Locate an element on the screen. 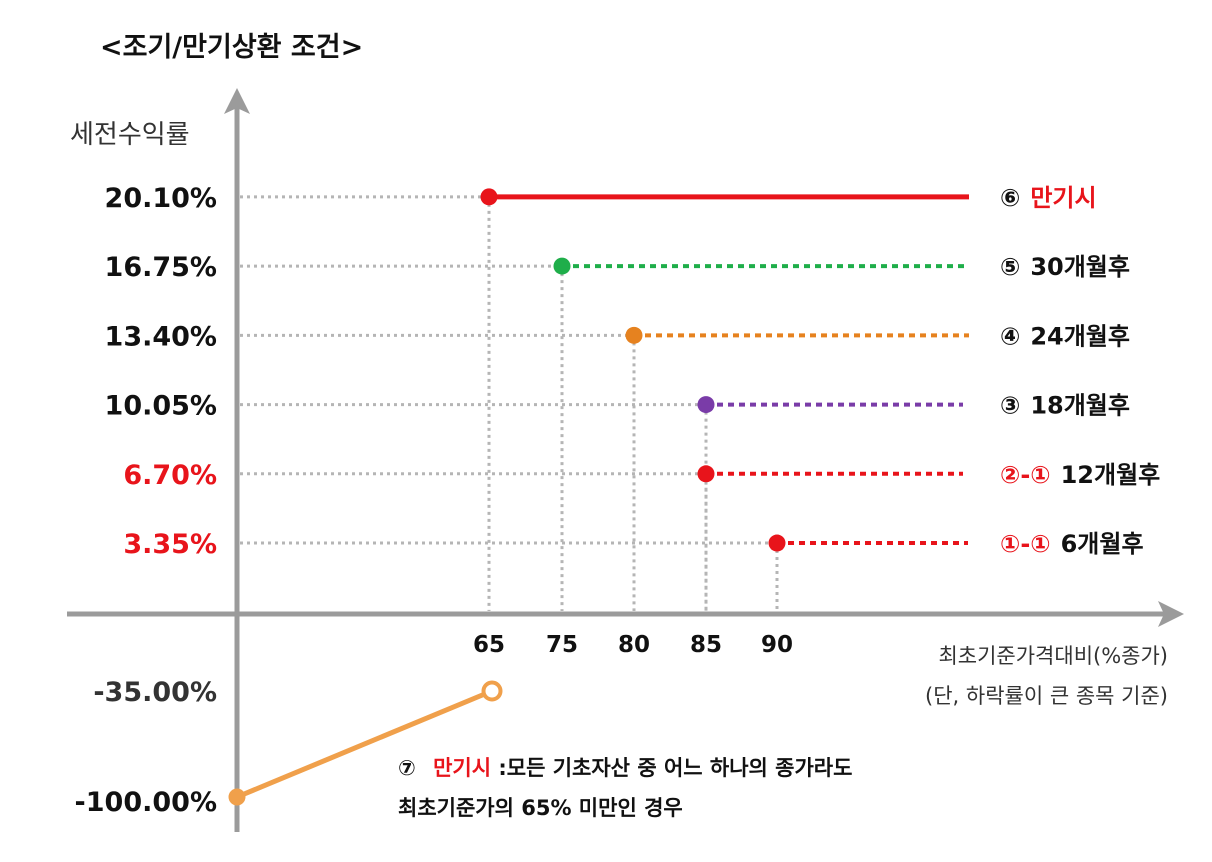 Image resolution: width=1212 pixels, height=862 pixels. series-label: ④ 24개월후 is located at coordinates (1065, 336).